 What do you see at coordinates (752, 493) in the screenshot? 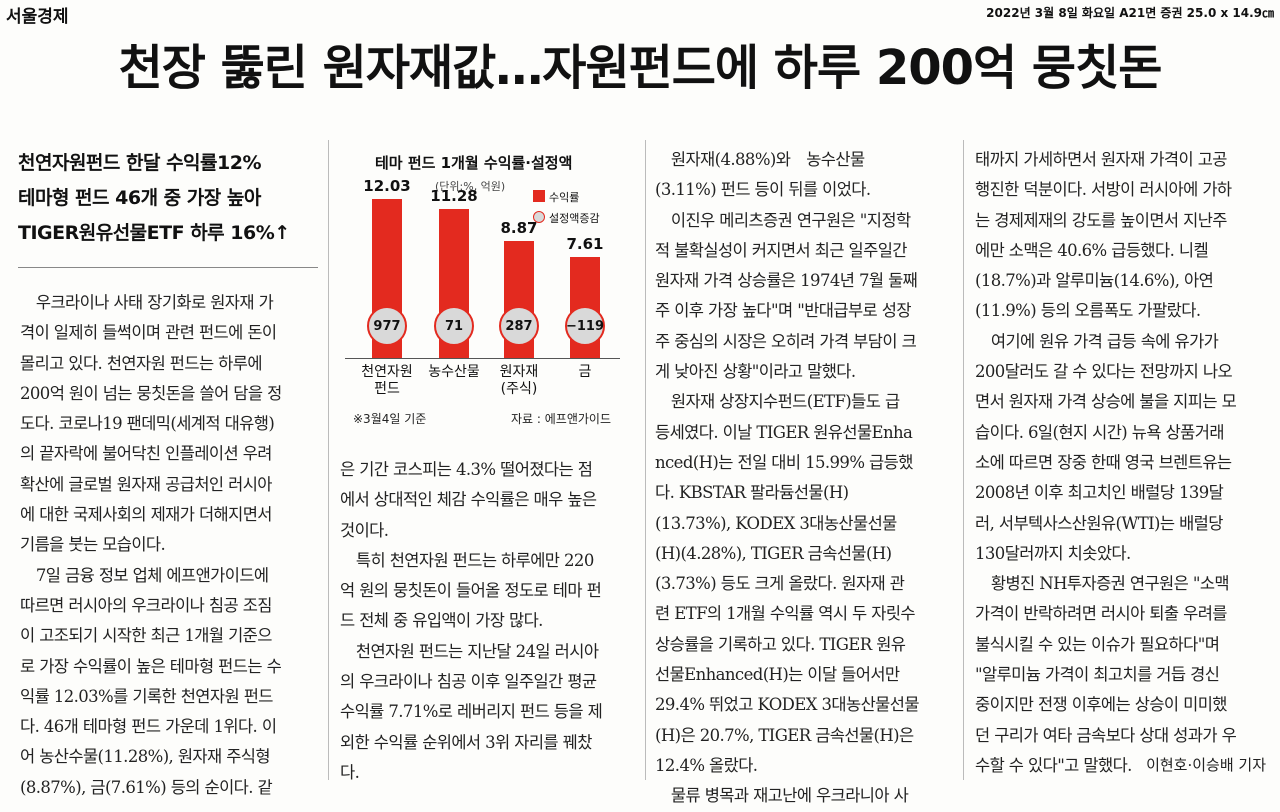
I see `article-line: 다. KBSTAR 팔라듐선물(H)` at bounding box center [752, 493].